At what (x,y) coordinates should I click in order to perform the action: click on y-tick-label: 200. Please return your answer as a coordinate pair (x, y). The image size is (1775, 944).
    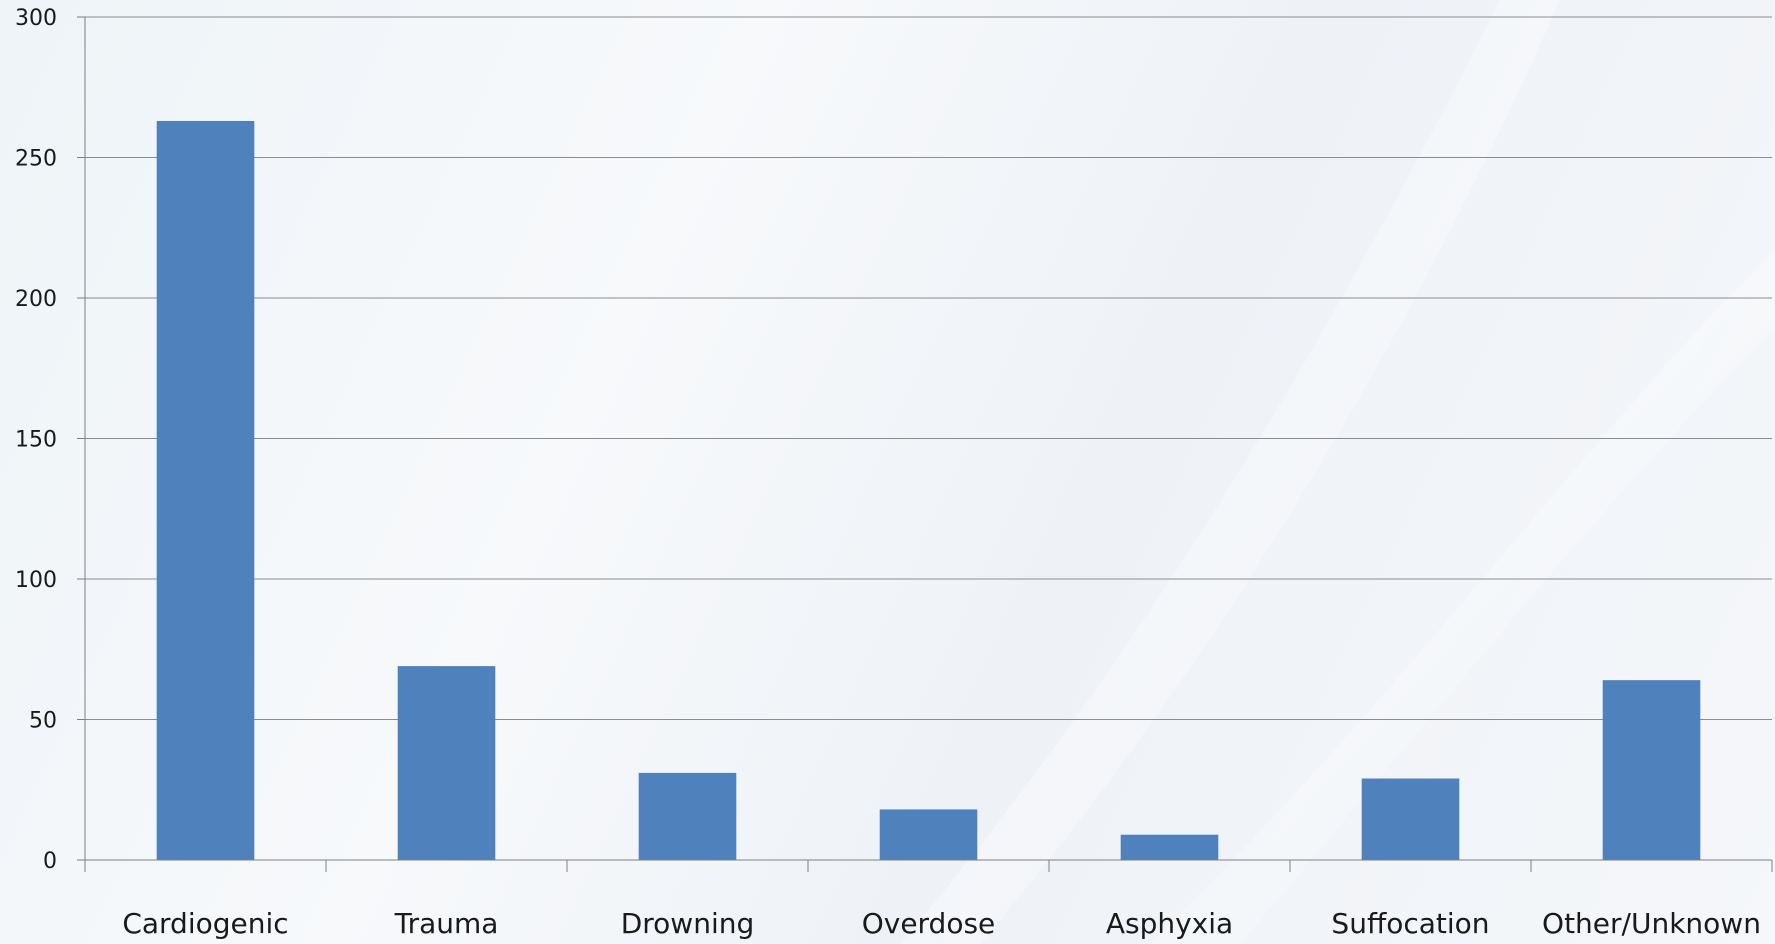
    Looking at the image, I should click on (36, 299).